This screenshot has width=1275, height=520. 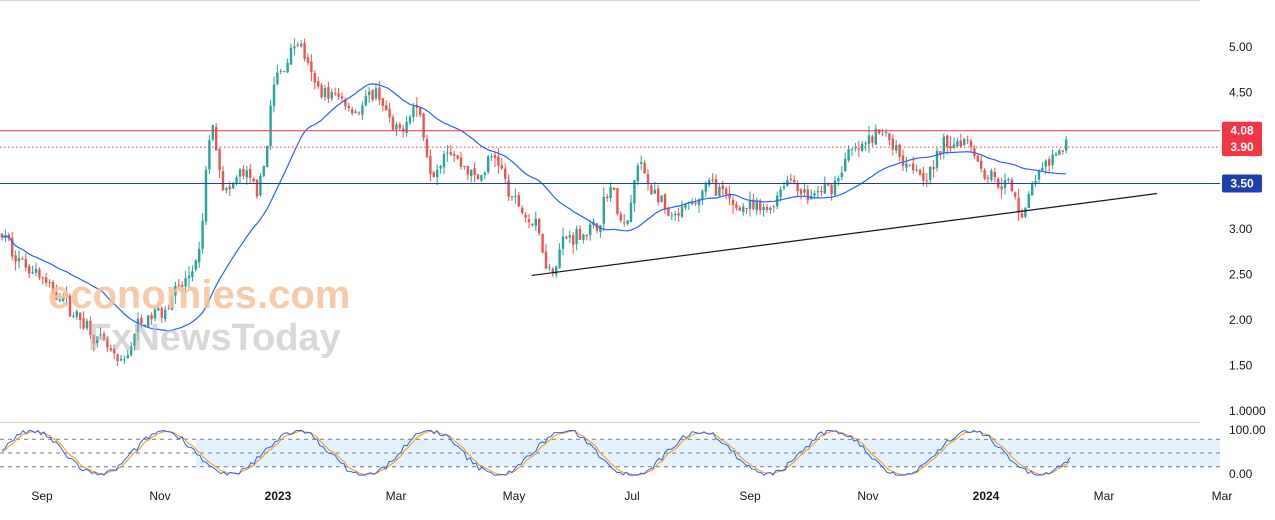 I want to click on time-tick-label: Sep, so click(x=750, y=496).